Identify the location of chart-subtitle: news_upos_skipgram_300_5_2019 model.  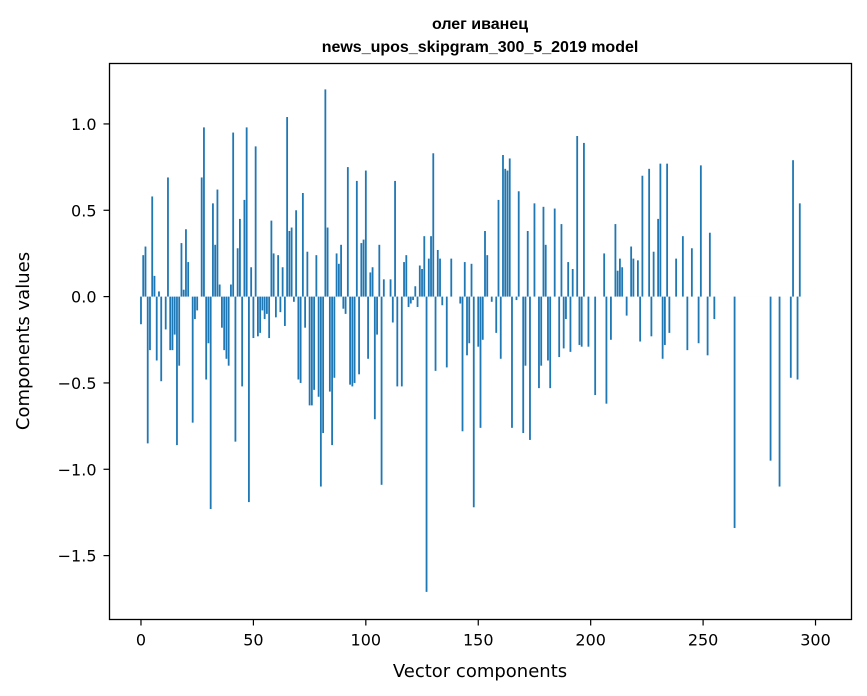
(480, 47).